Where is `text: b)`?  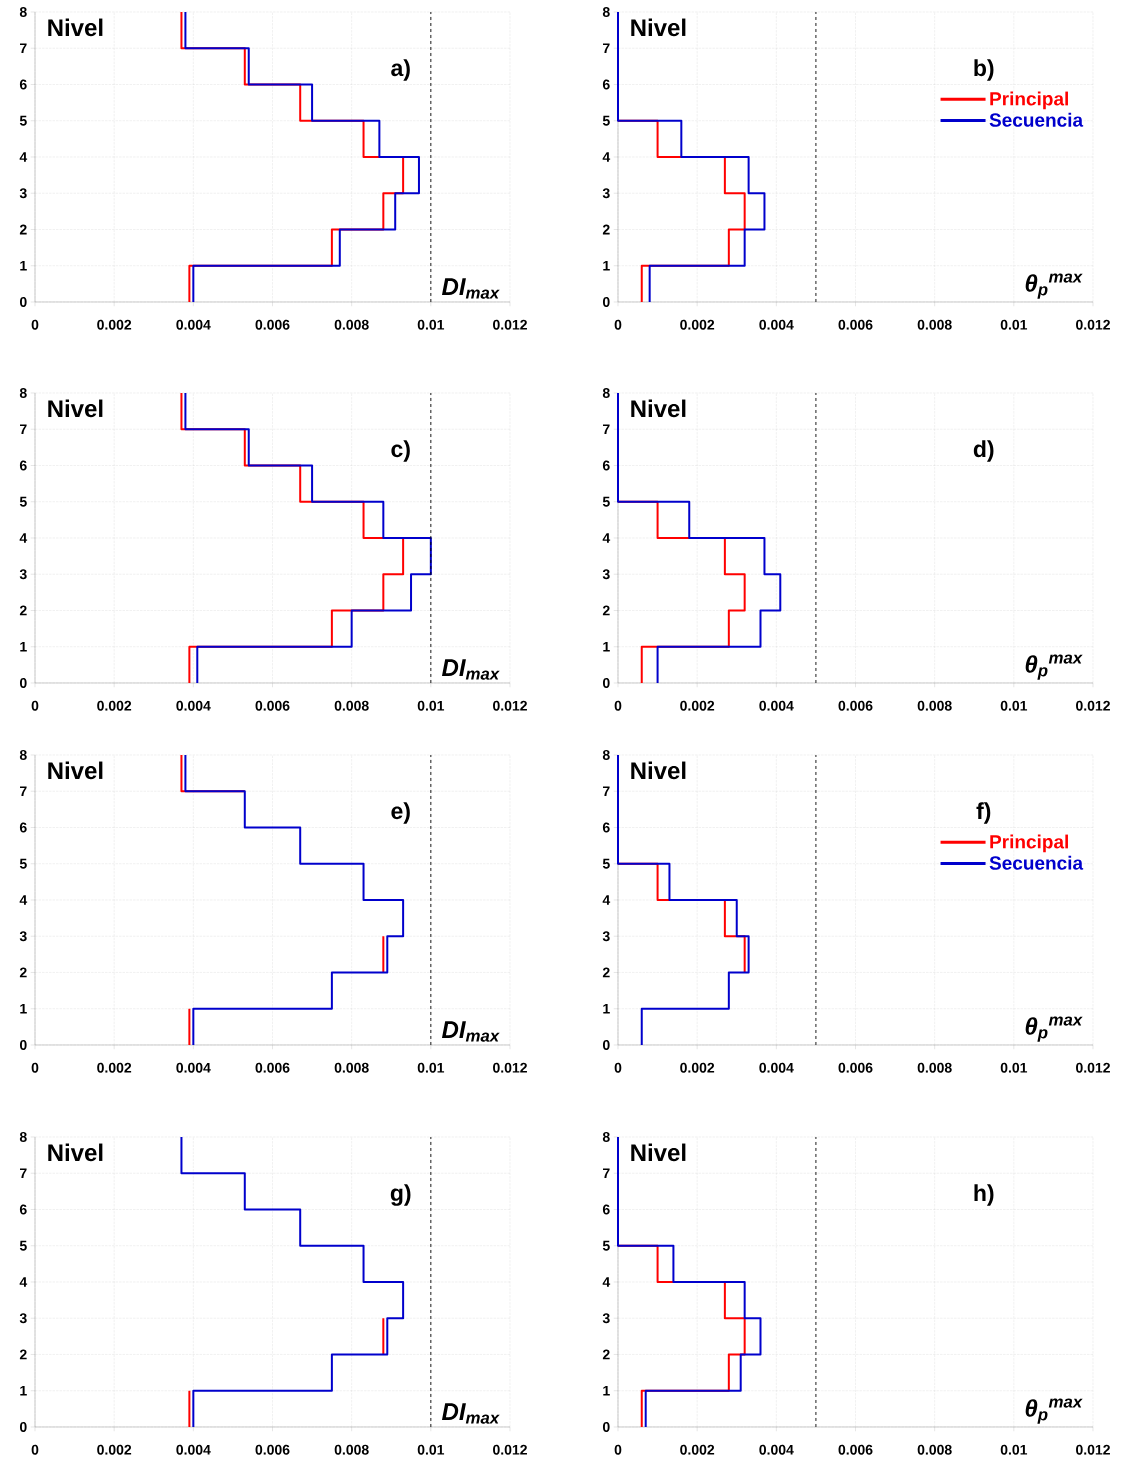 text: b) is located at coordinates (984, 70).